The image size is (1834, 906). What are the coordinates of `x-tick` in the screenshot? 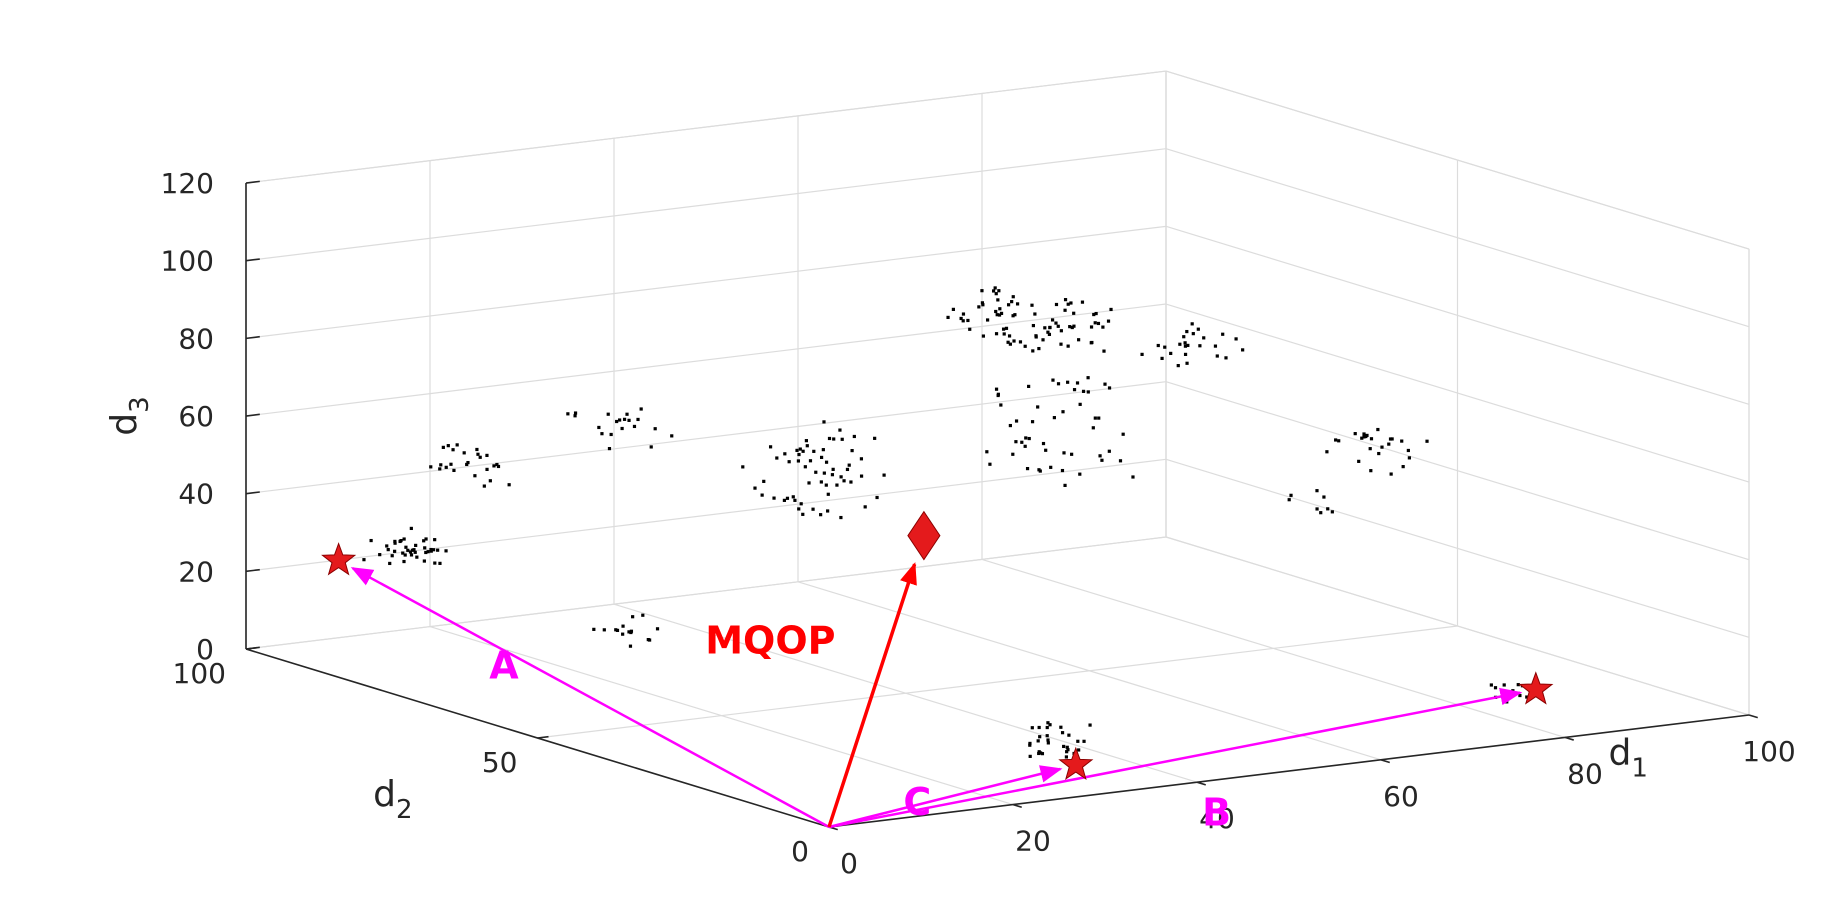 It's located at (1569, 738).